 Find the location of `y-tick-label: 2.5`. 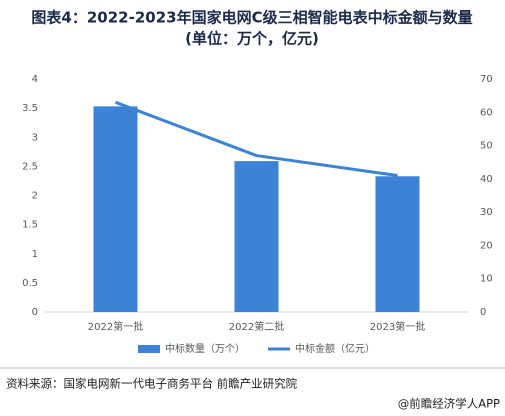

y-tick-label: 2.5 is located at coordinates (30, 166).